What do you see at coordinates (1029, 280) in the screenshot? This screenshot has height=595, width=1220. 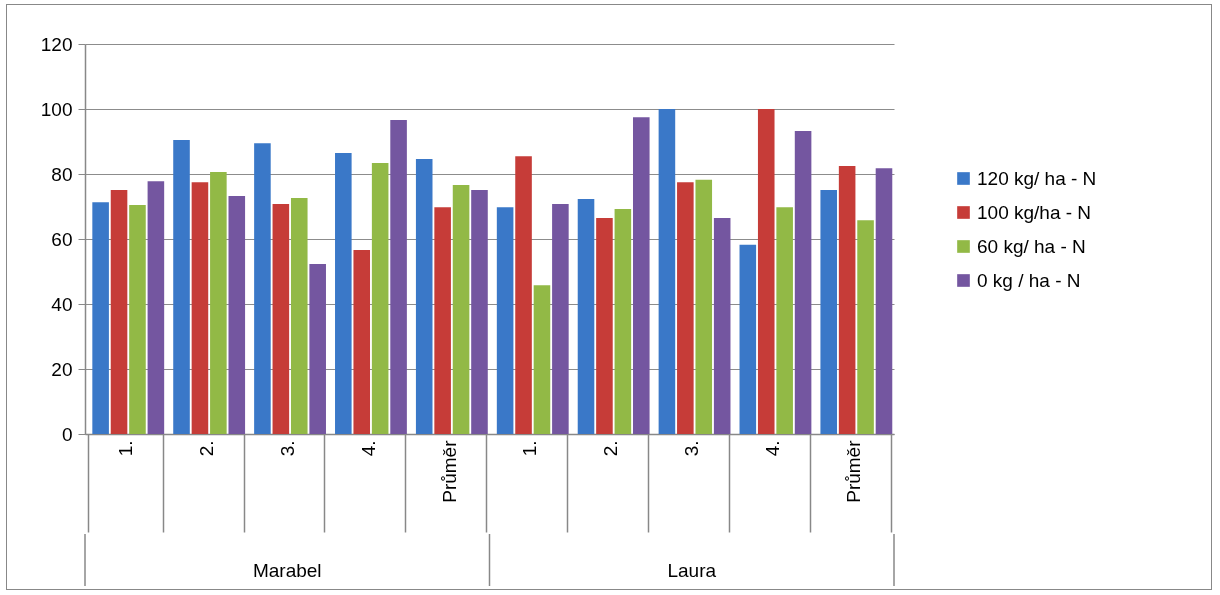 I see `legend-label: 0 kg / ha - N` at bounding box center [1029, 280].